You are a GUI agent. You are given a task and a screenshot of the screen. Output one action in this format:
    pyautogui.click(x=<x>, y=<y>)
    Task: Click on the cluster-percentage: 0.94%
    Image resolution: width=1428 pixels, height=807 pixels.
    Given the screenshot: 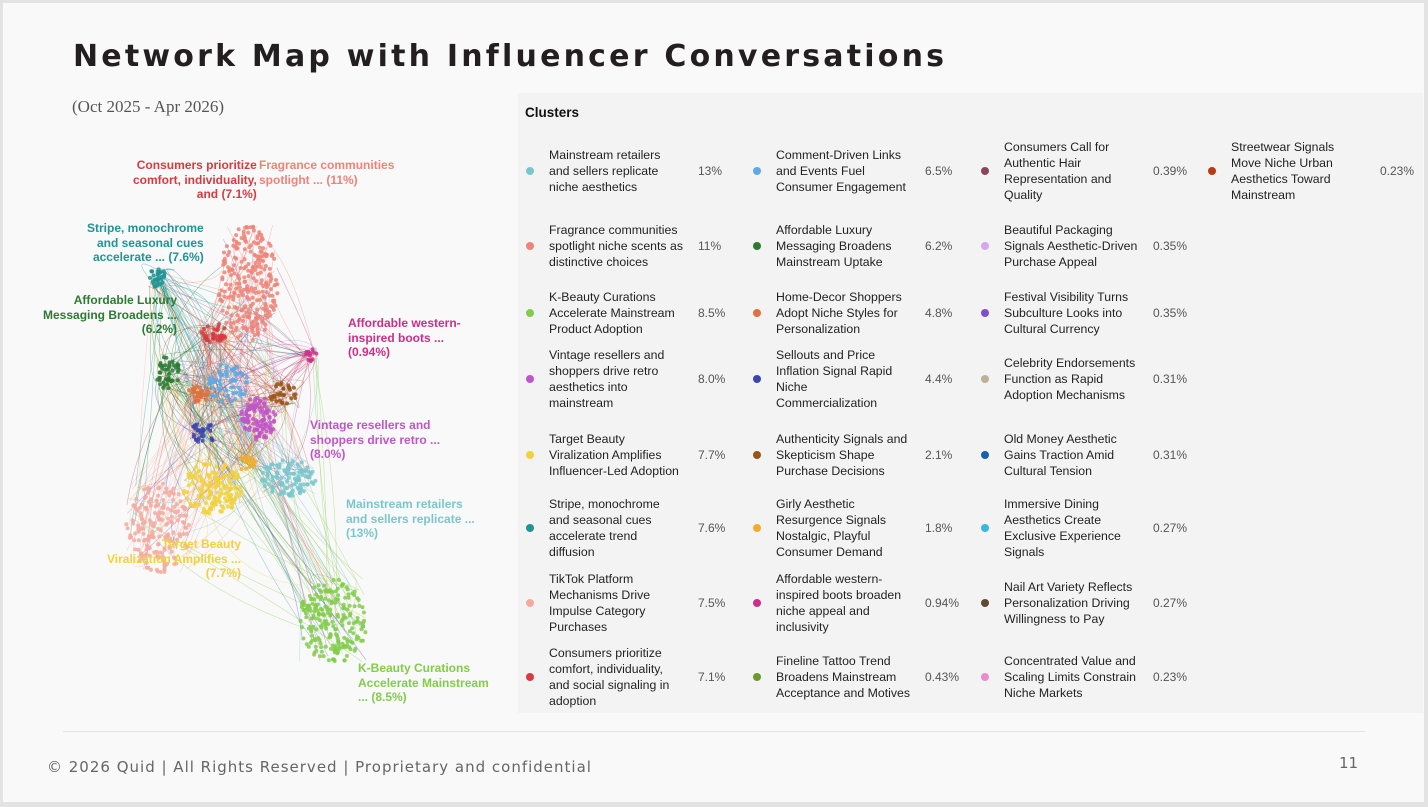 What is the action you would take?
    pyautogui.click(x=942, y=603)
    